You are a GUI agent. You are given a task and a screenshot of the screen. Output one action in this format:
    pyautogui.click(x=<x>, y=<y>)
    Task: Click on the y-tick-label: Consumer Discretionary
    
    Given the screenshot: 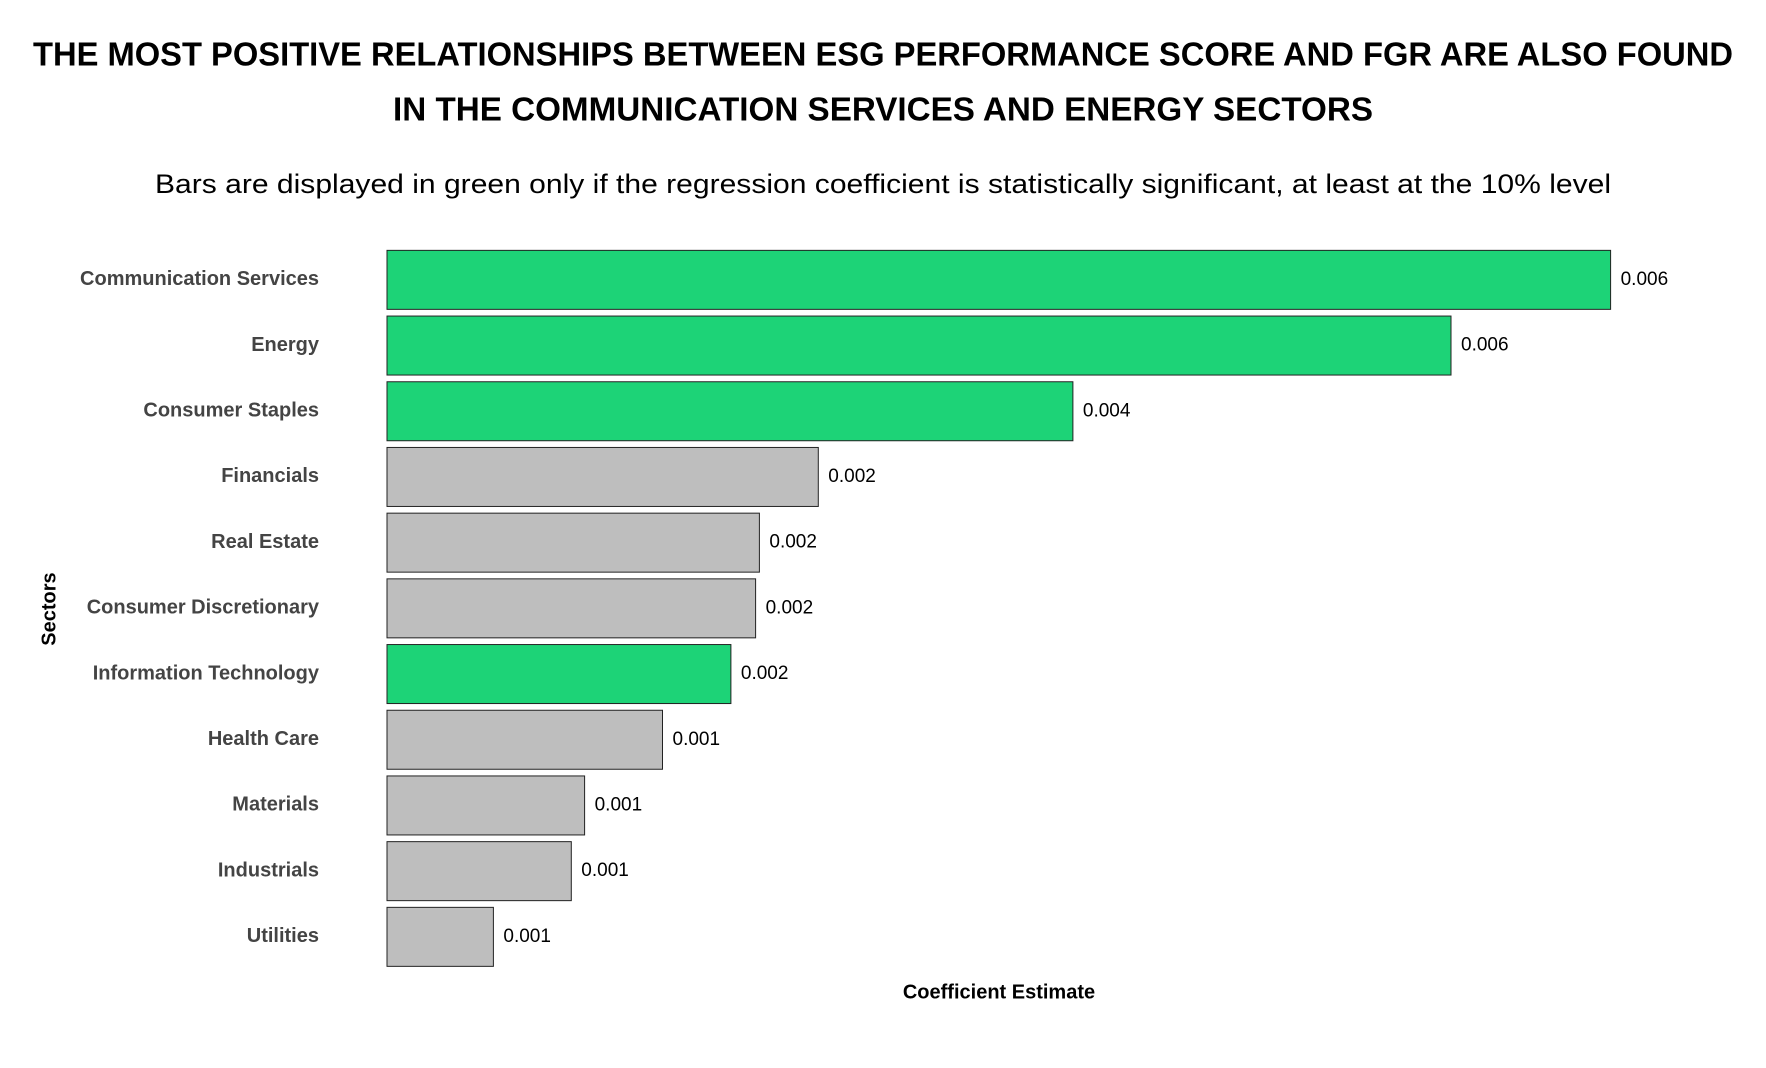 What is the action you would take?
    pyautogui.click(x=203, y=608)
    